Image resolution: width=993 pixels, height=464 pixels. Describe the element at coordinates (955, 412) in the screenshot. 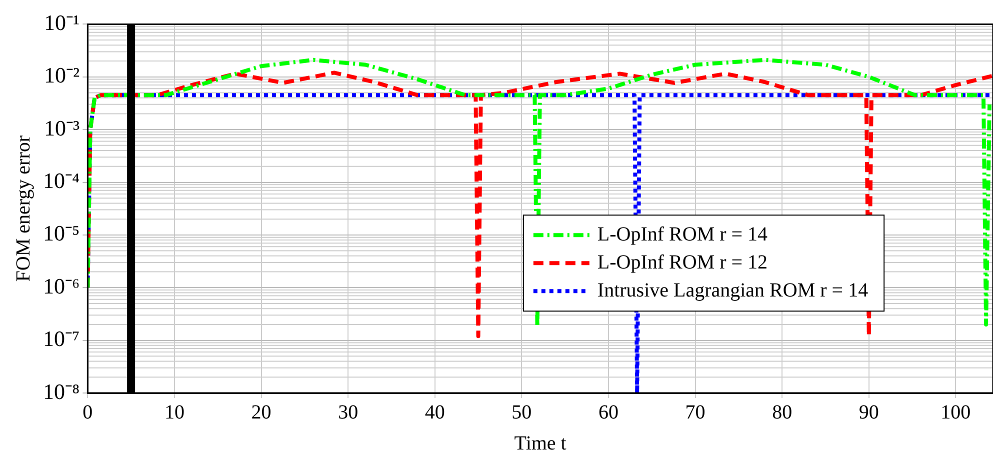

I see `x-tick-label: 100` at that location.